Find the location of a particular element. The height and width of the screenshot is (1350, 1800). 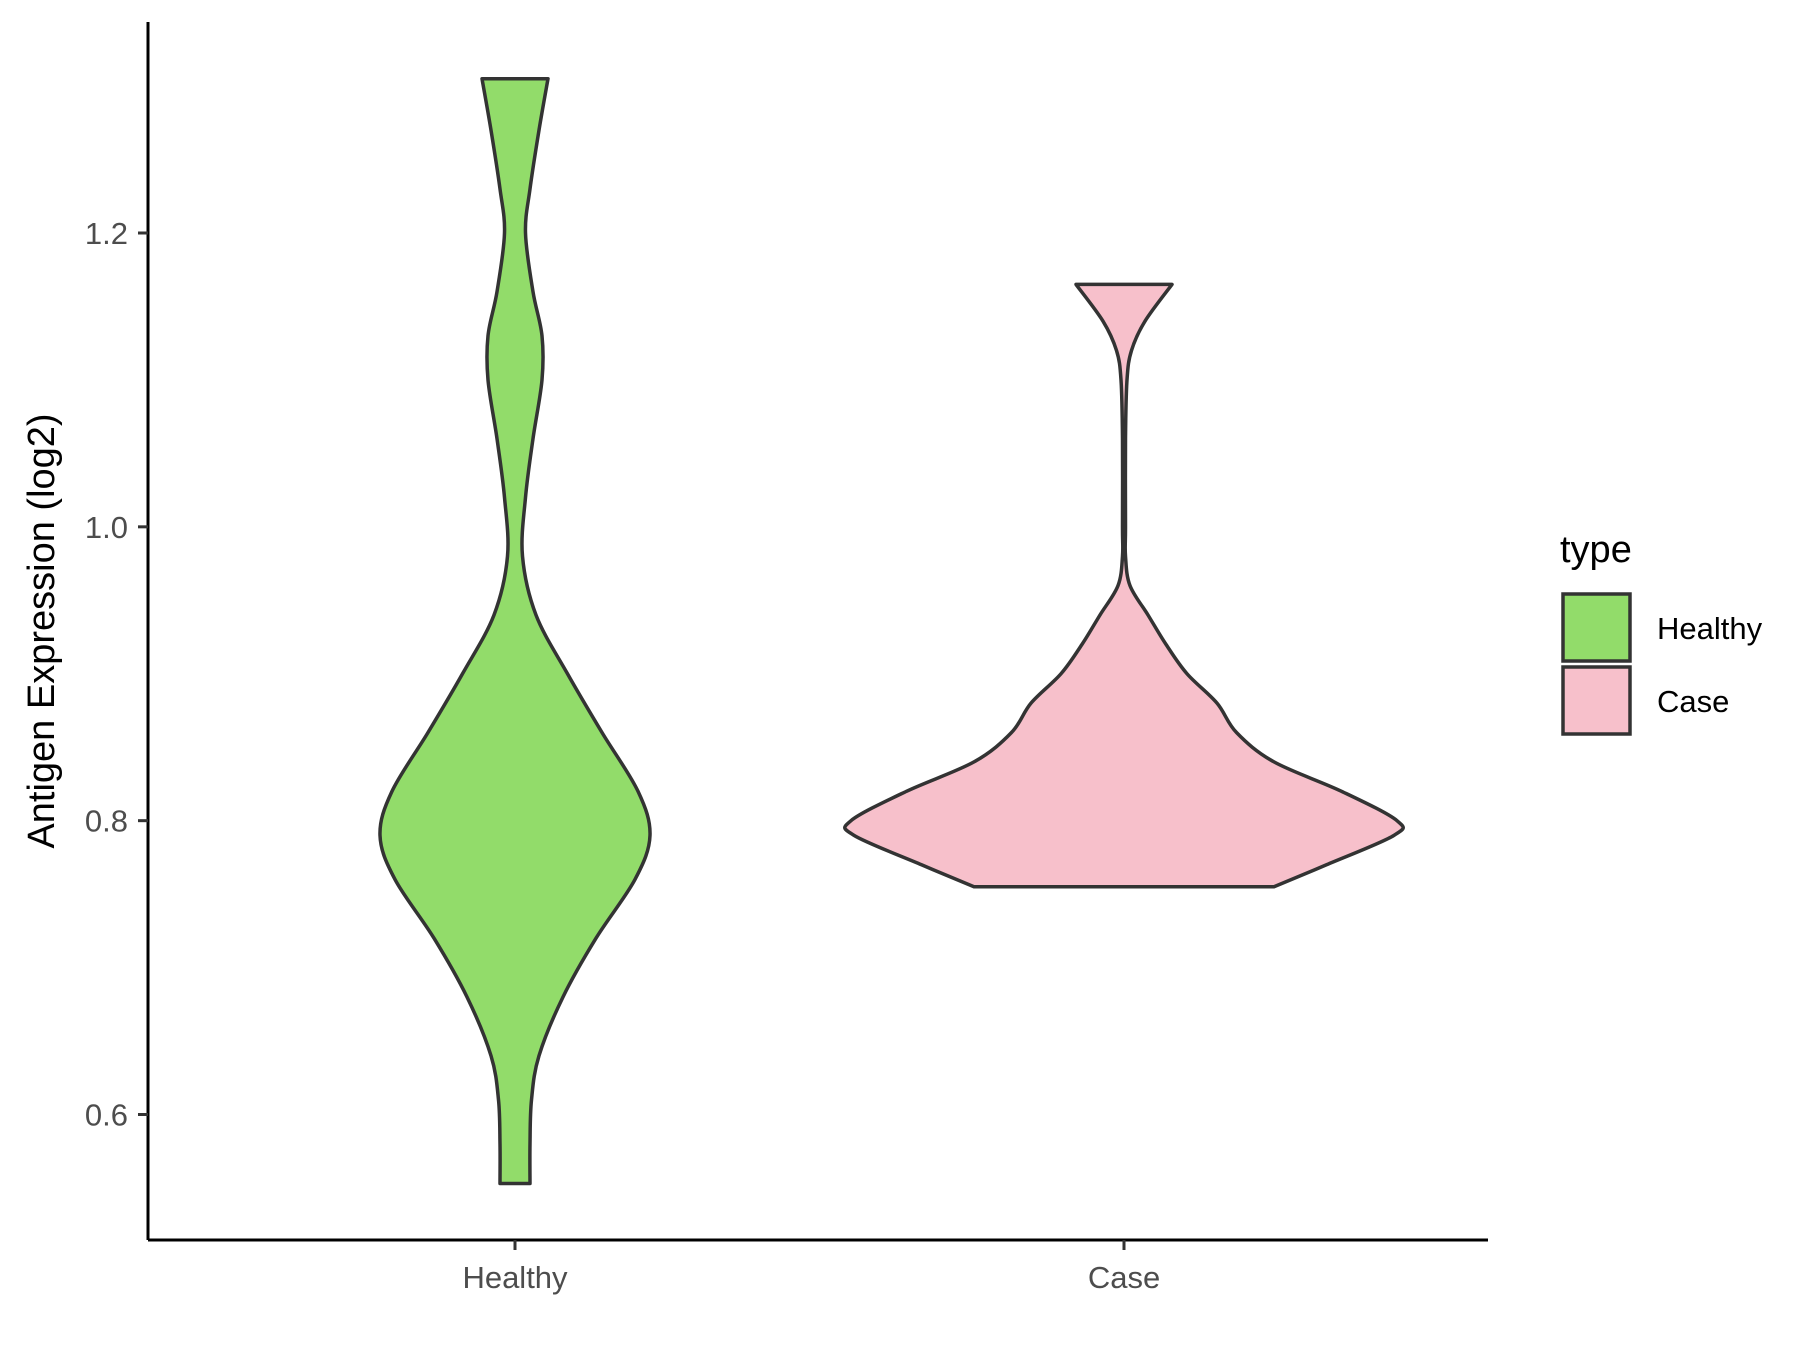

y-axis-title: Antigen Expression (log2) is located at coordinates (42, 630).